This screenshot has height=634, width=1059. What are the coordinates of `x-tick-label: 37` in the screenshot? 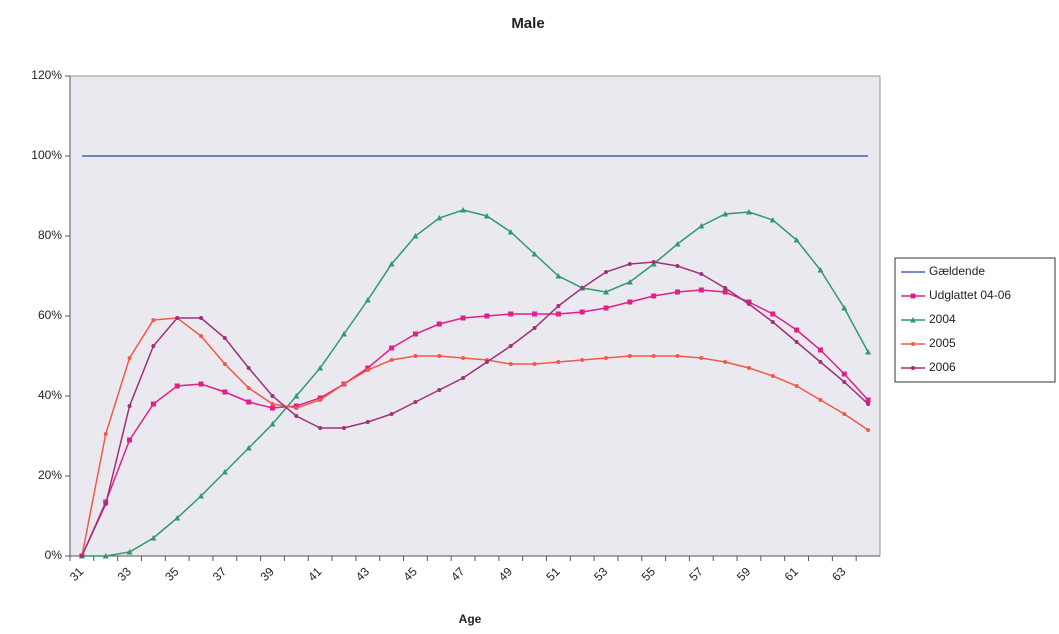 It's located at (220, 574).